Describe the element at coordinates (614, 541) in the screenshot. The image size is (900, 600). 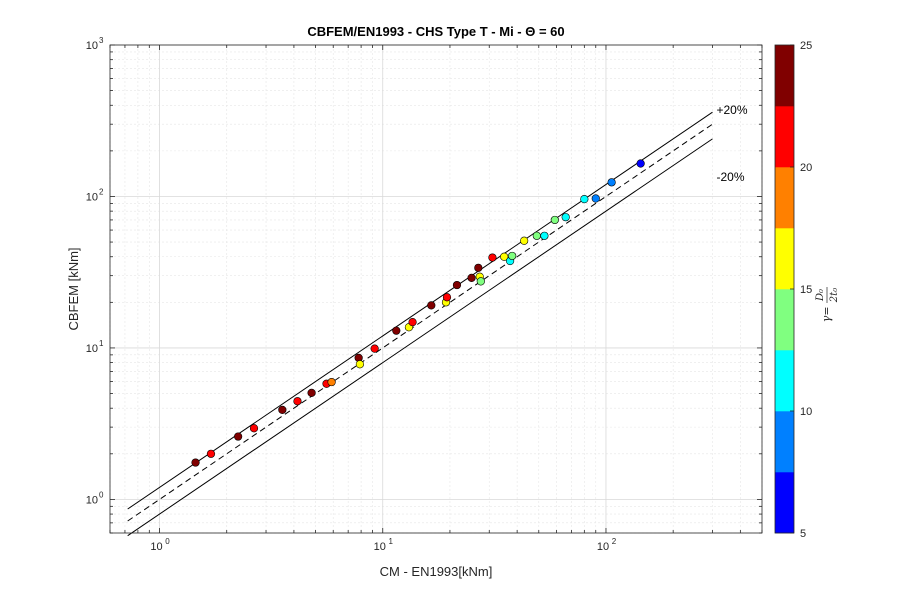
I see `x-tick-label-exponent: 2` at that location.